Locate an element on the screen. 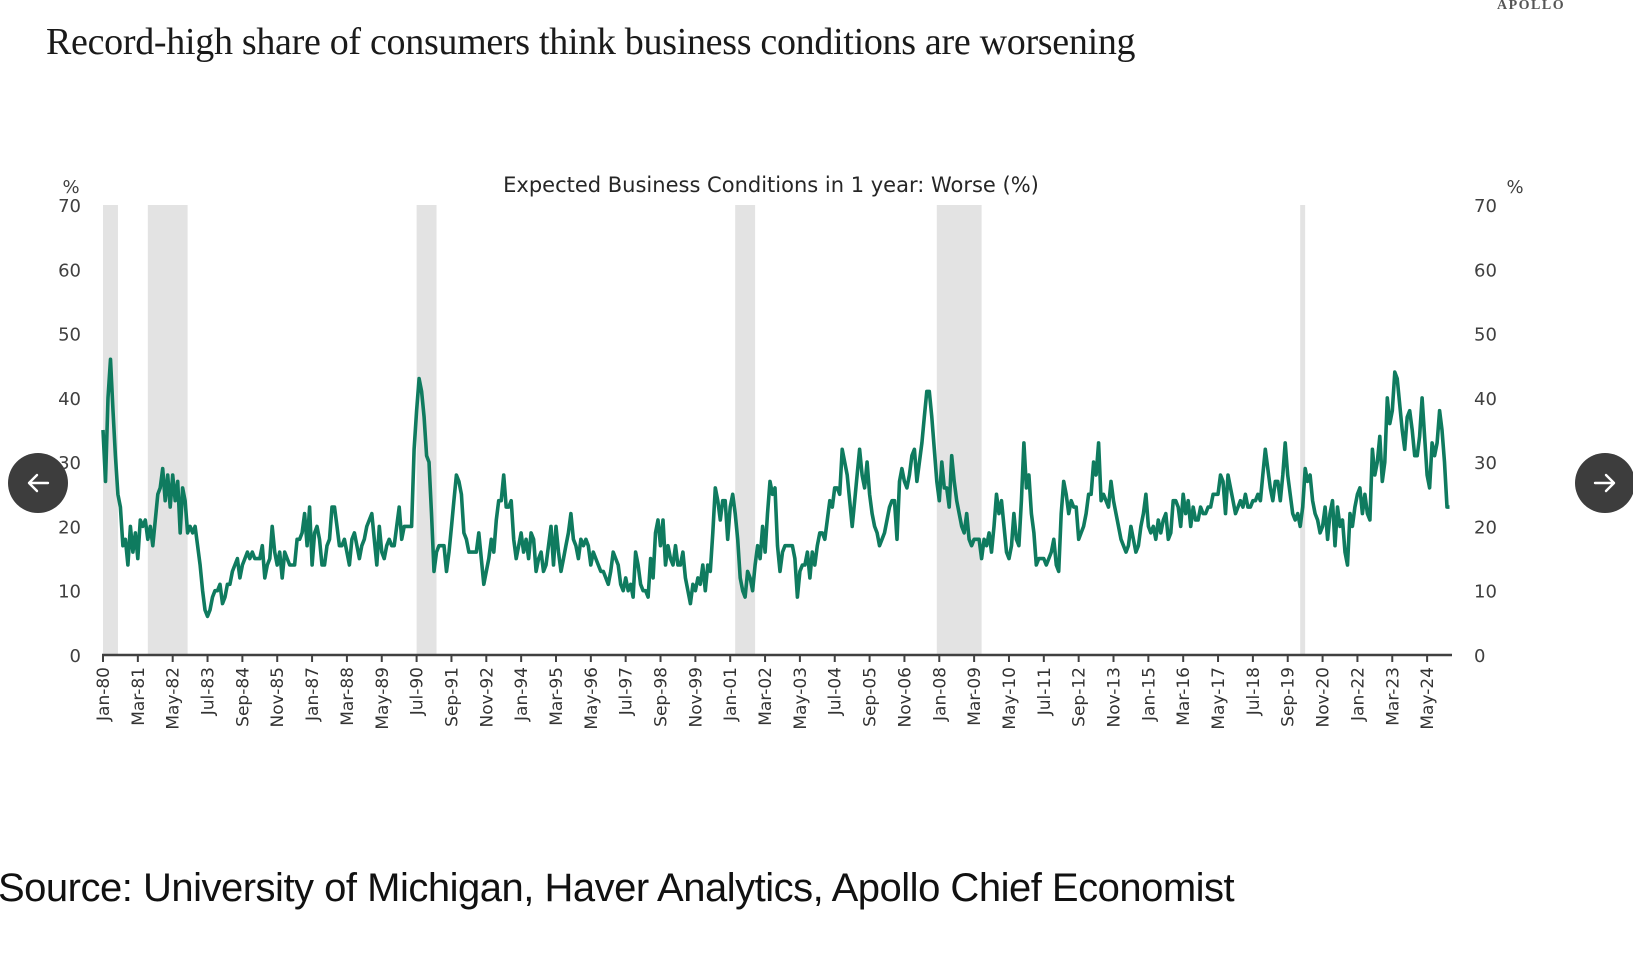  x-tick-label: Mar-02 is located at coordinates (766, 696).